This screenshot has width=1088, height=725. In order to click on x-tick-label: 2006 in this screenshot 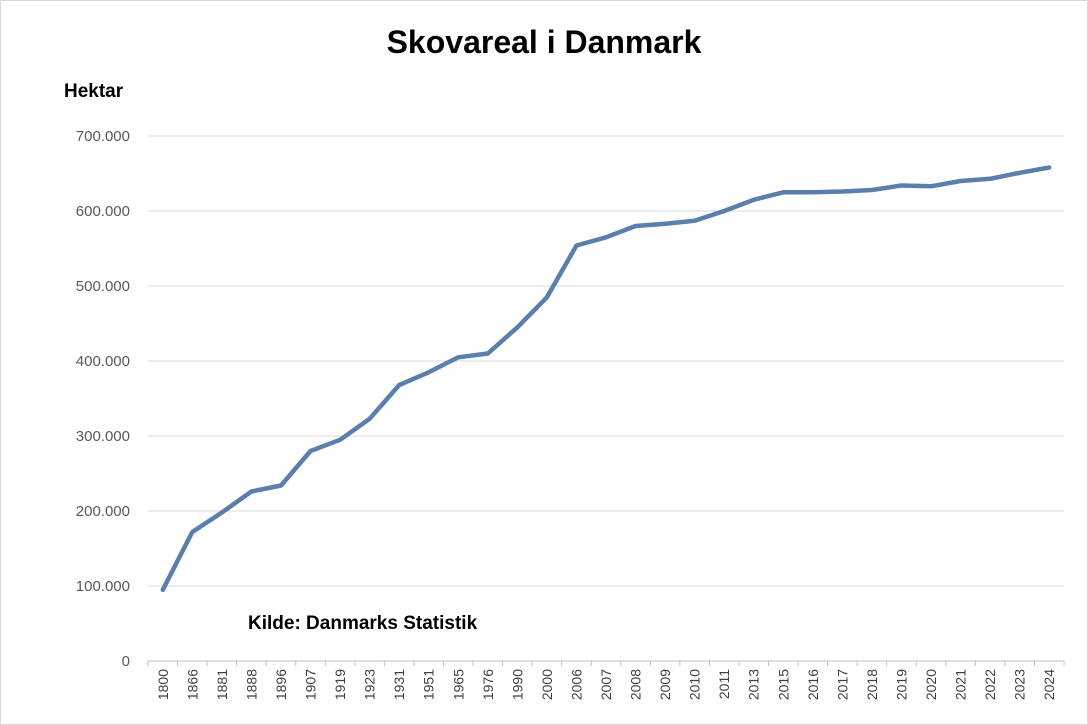, I will do `click(576, 684)`.